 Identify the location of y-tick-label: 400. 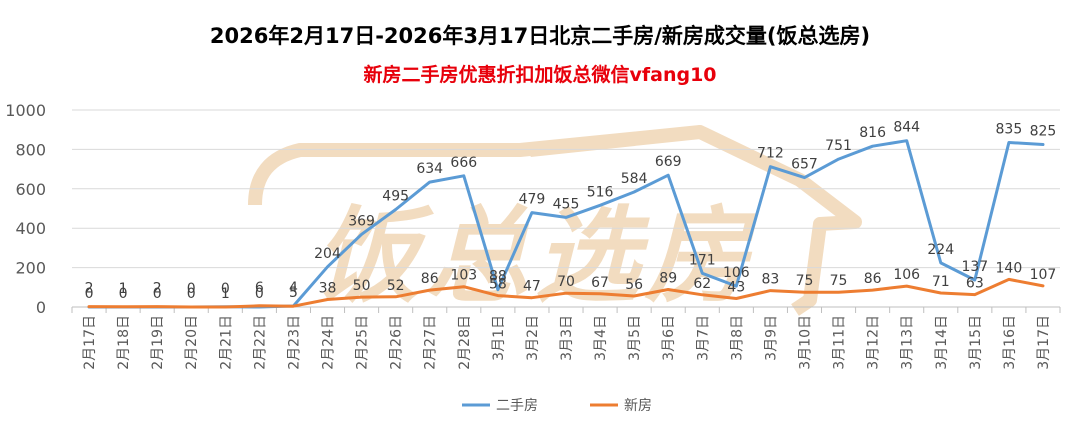
(30, 228).